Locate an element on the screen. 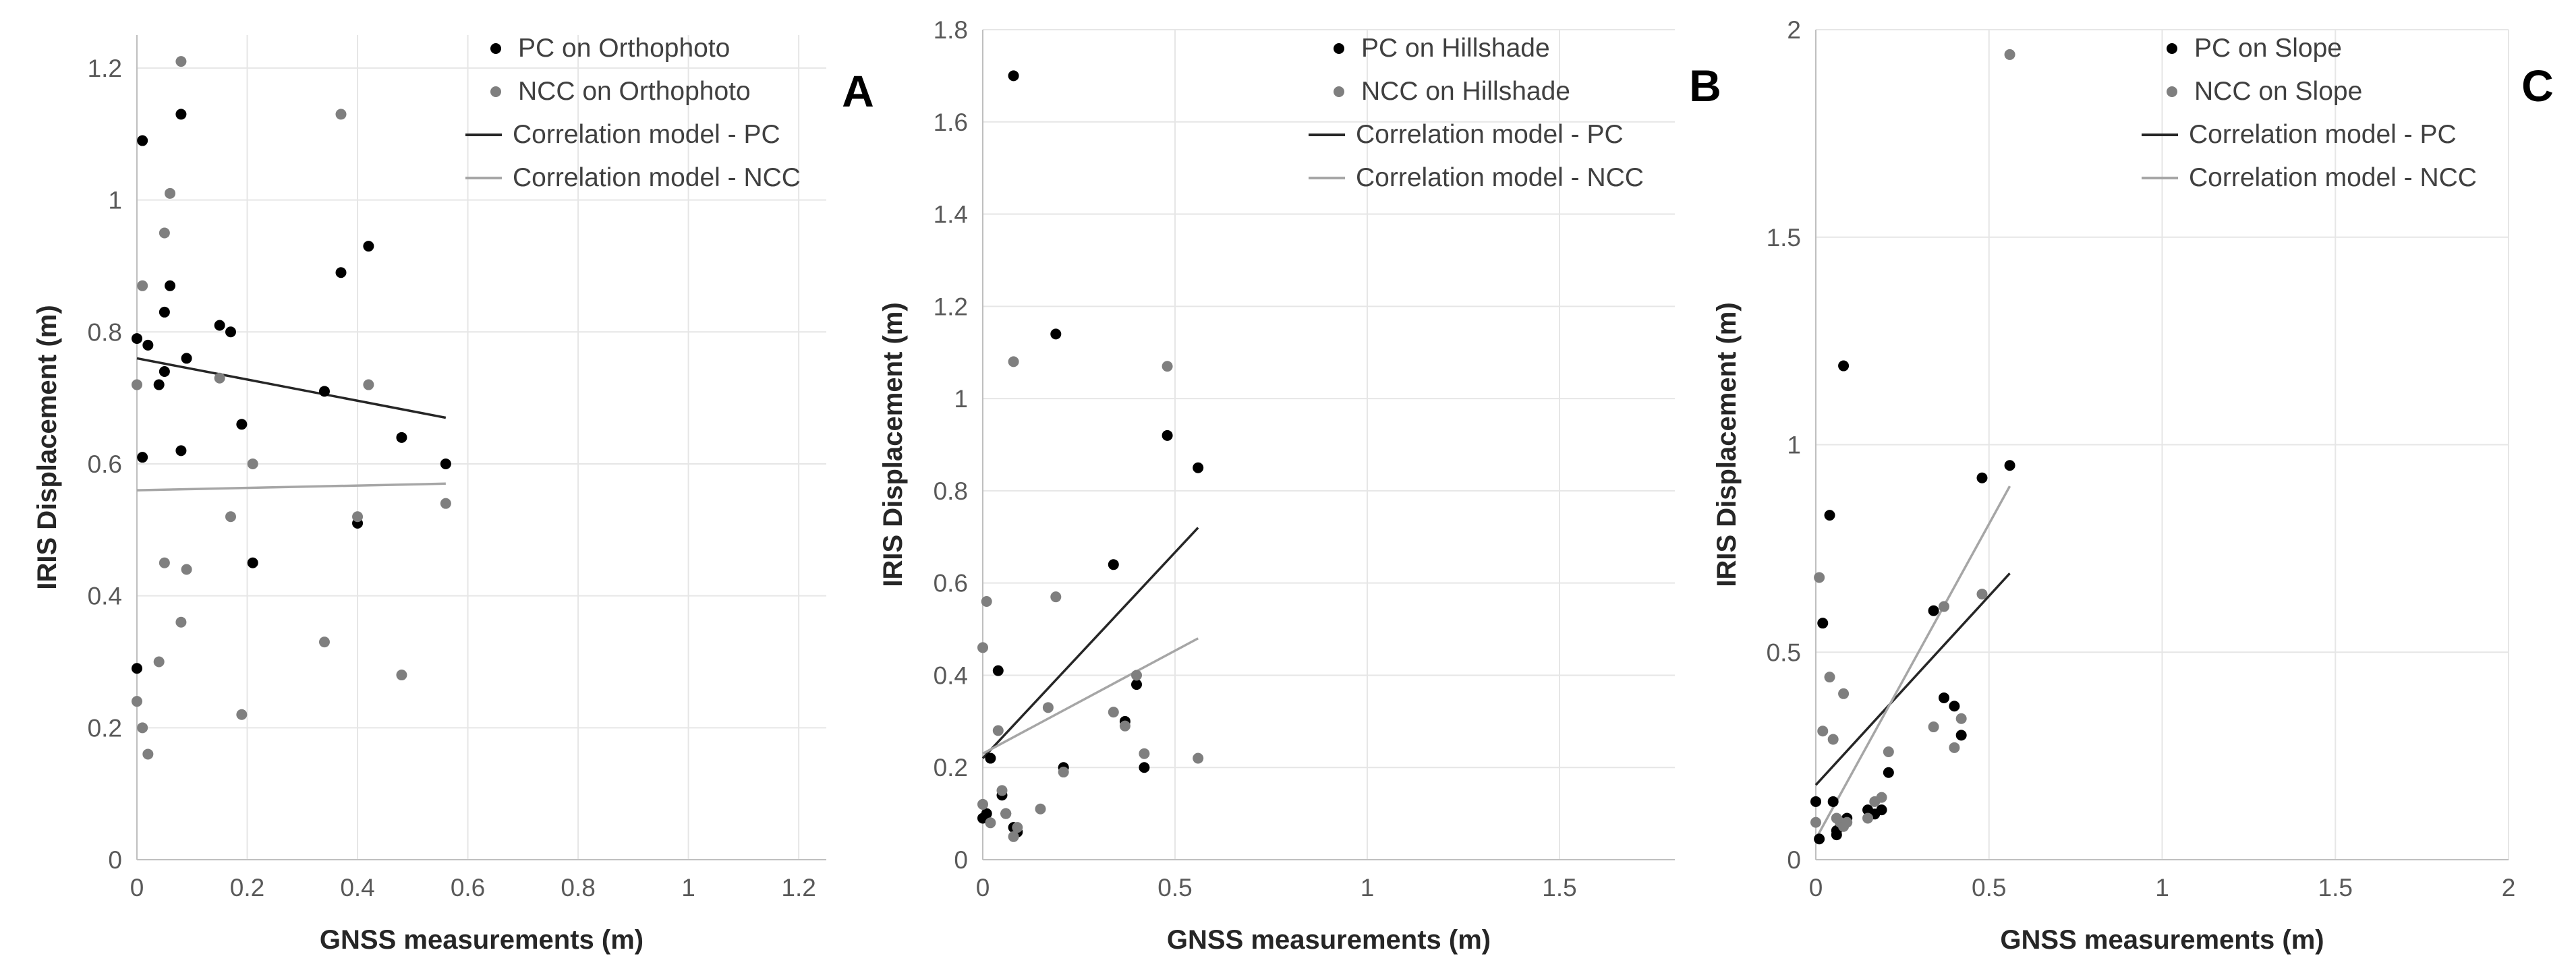 This screenshot has width=2576, height=975. panel-letter: C is located at coordinates (2537, 86).